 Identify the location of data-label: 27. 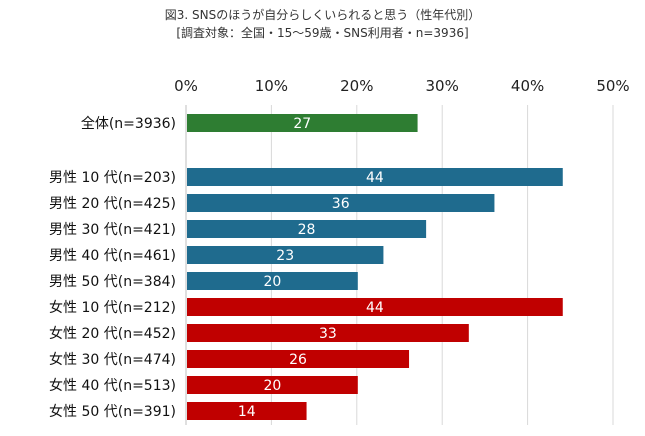
(302, 124).